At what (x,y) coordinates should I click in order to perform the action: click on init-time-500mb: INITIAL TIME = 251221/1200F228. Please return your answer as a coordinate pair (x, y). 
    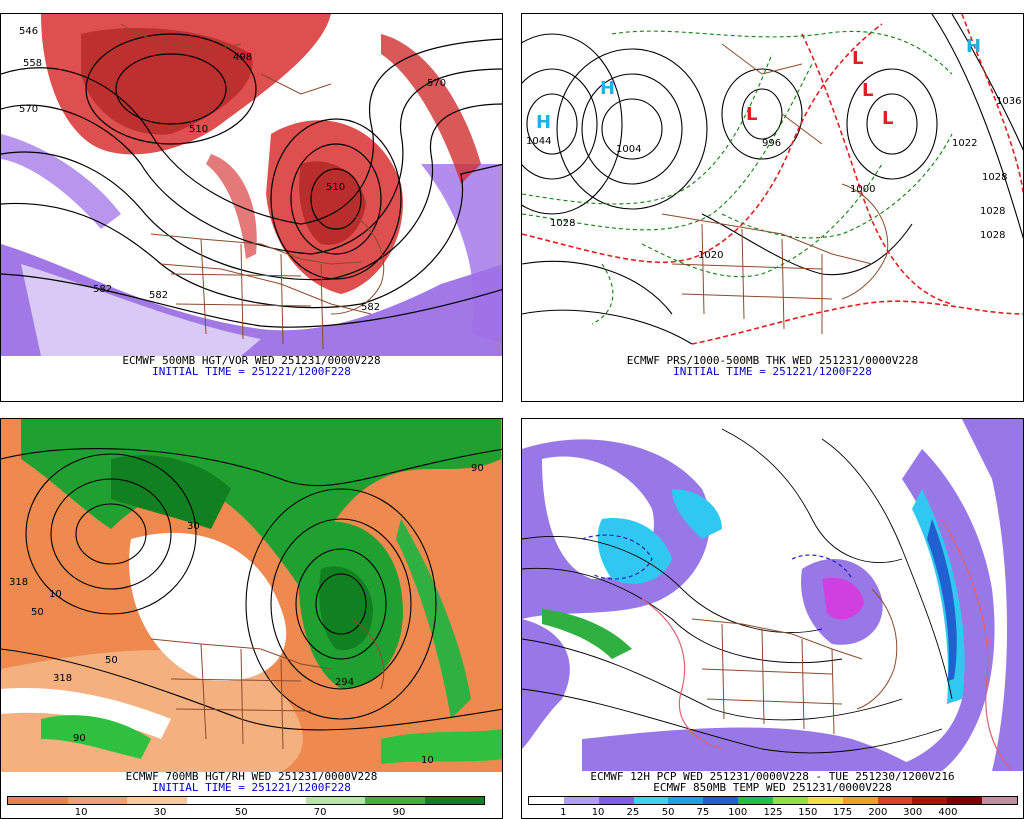
    Looking at the image, I should click on (251, 371).